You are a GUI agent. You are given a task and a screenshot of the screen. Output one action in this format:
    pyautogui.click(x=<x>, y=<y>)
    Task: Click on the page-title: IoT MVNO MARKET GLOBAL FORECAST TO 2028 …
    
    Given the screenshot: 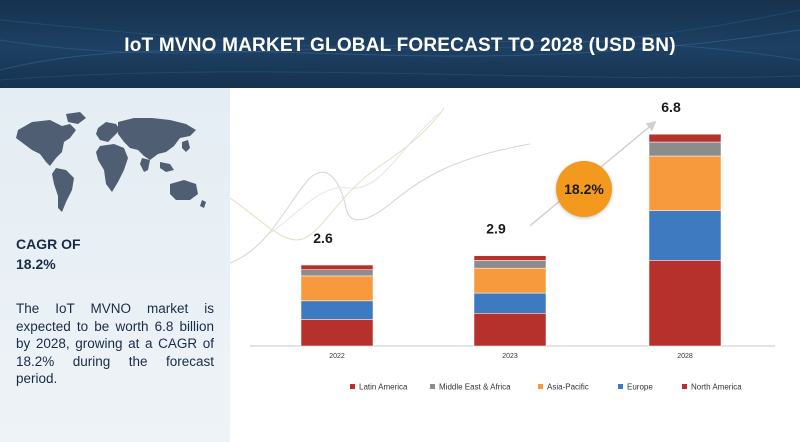 What is the action you would take?
    pyautogui.click(x=400, y=45)
    